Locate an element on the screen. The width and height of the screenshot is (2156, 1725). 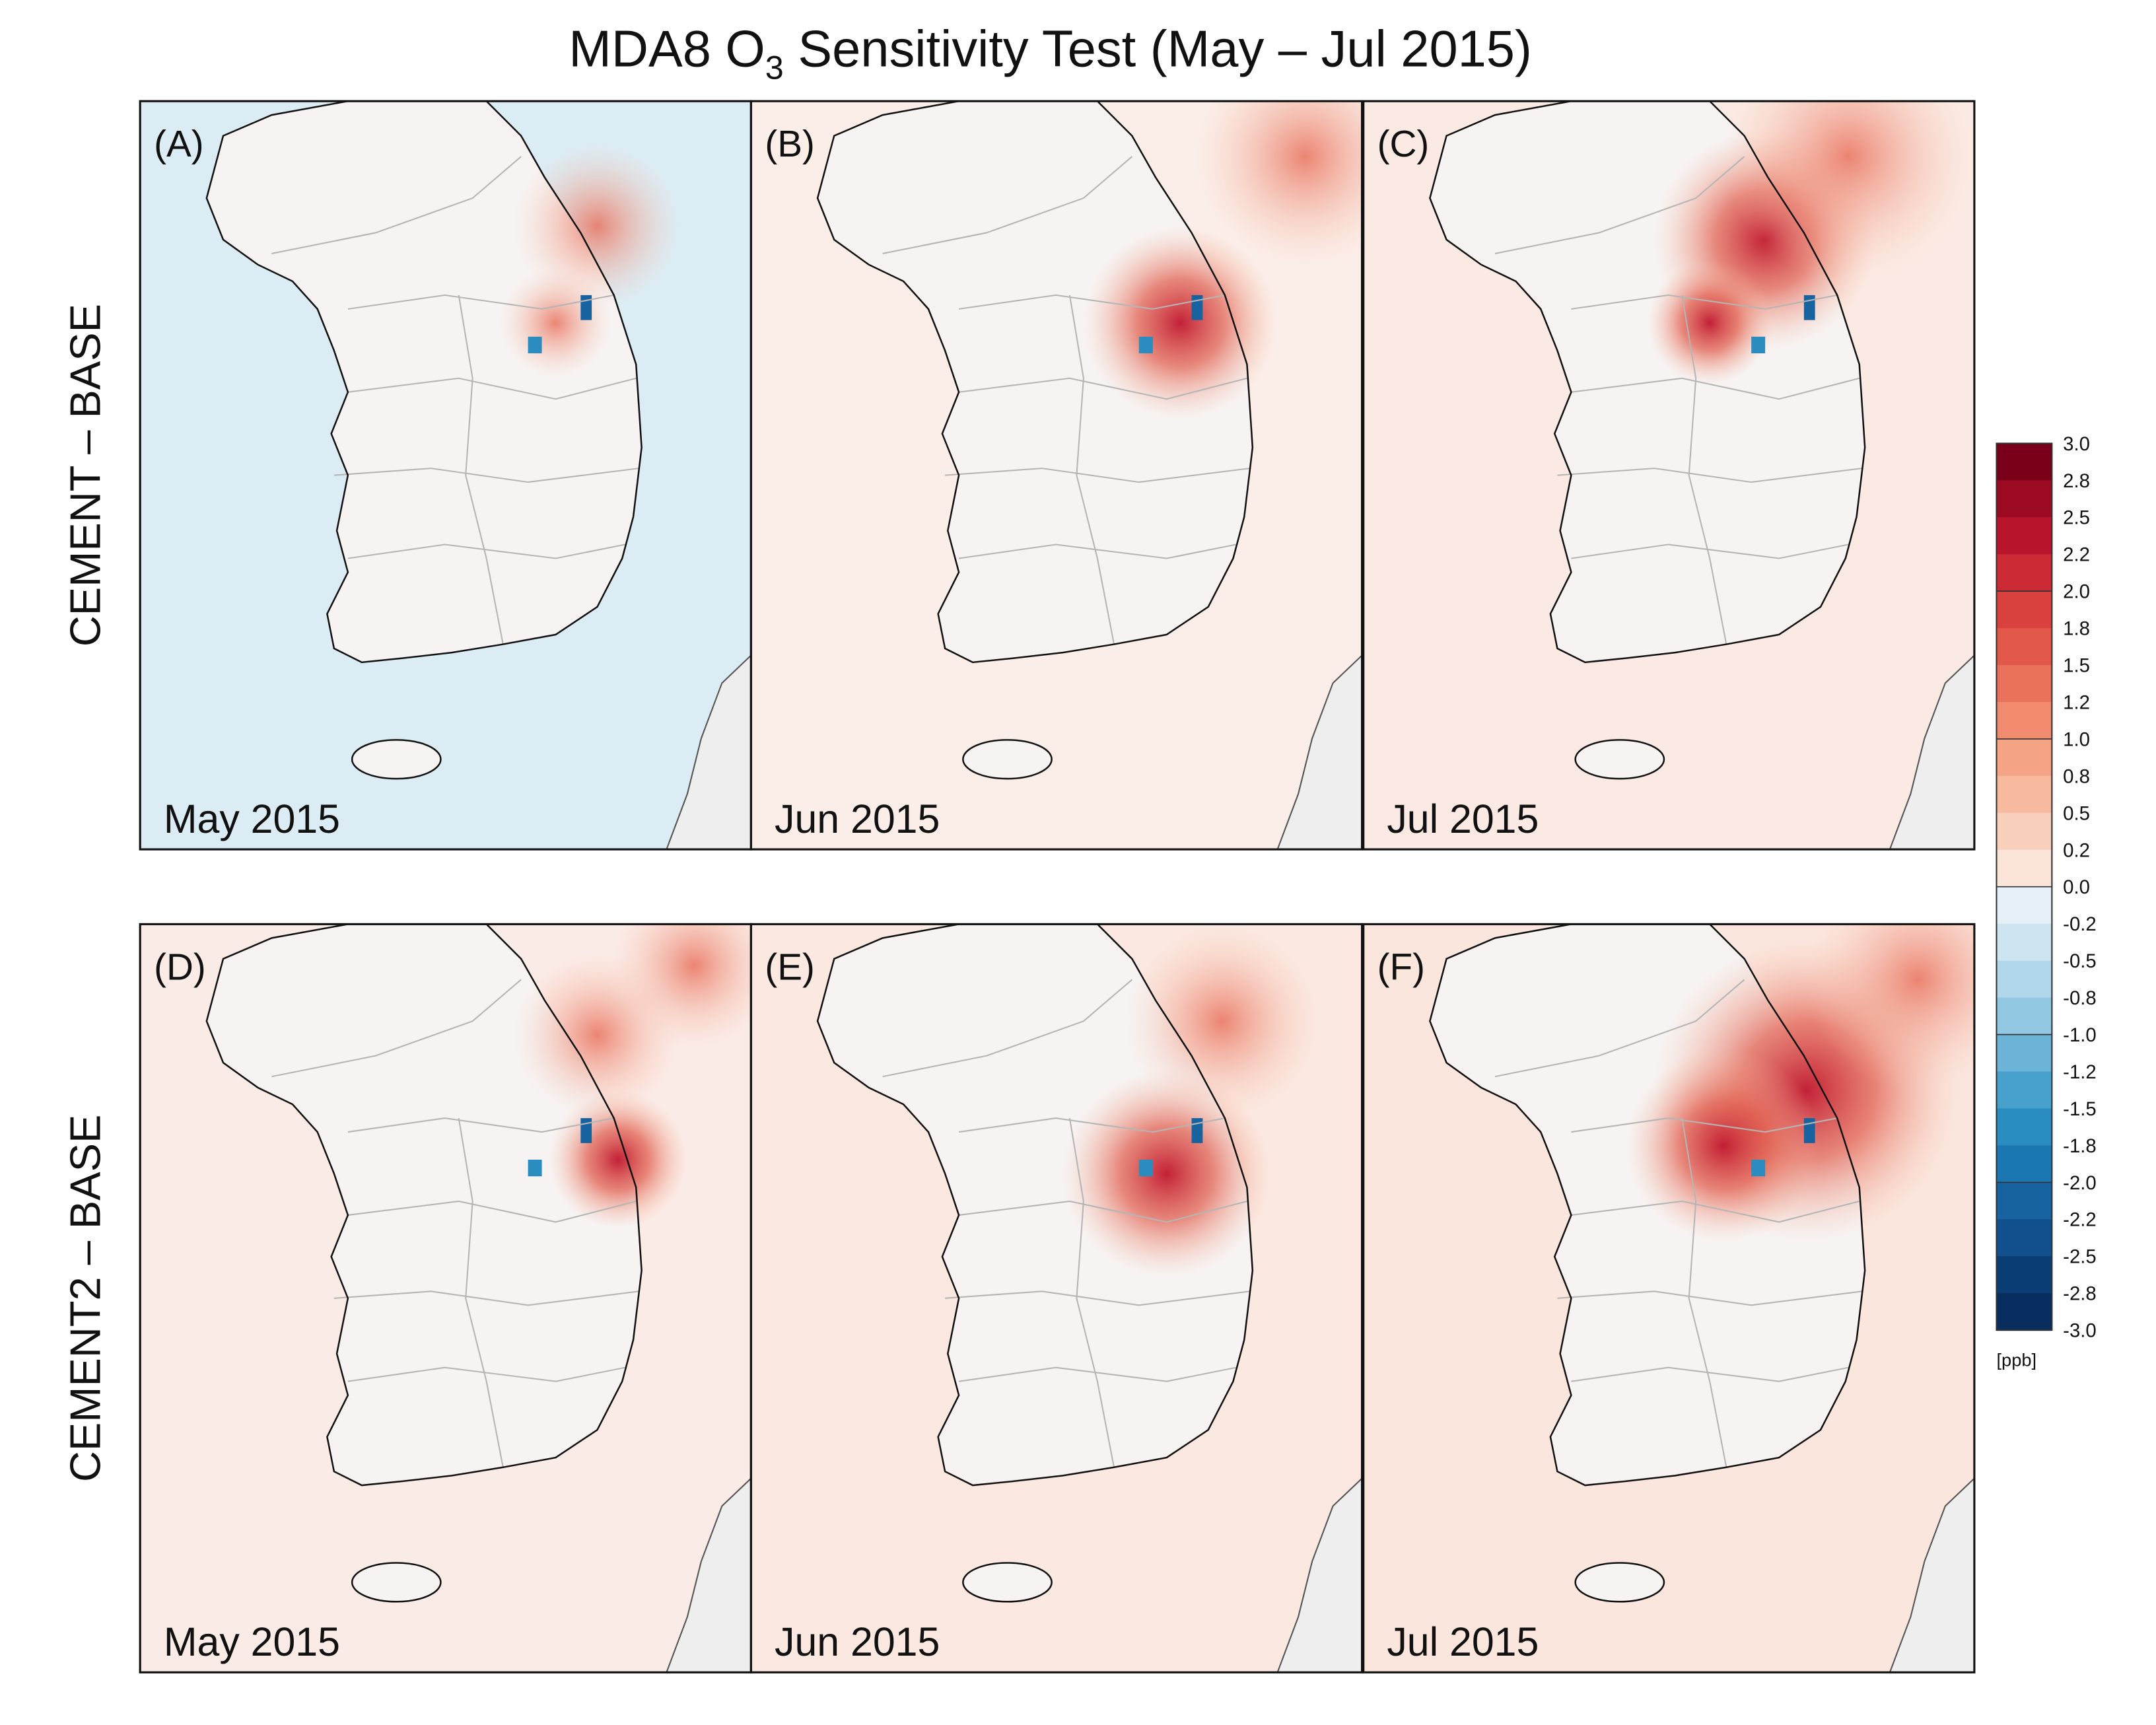
colorbar-tick-label: 2.8 is located at coordinates (2076, 481).